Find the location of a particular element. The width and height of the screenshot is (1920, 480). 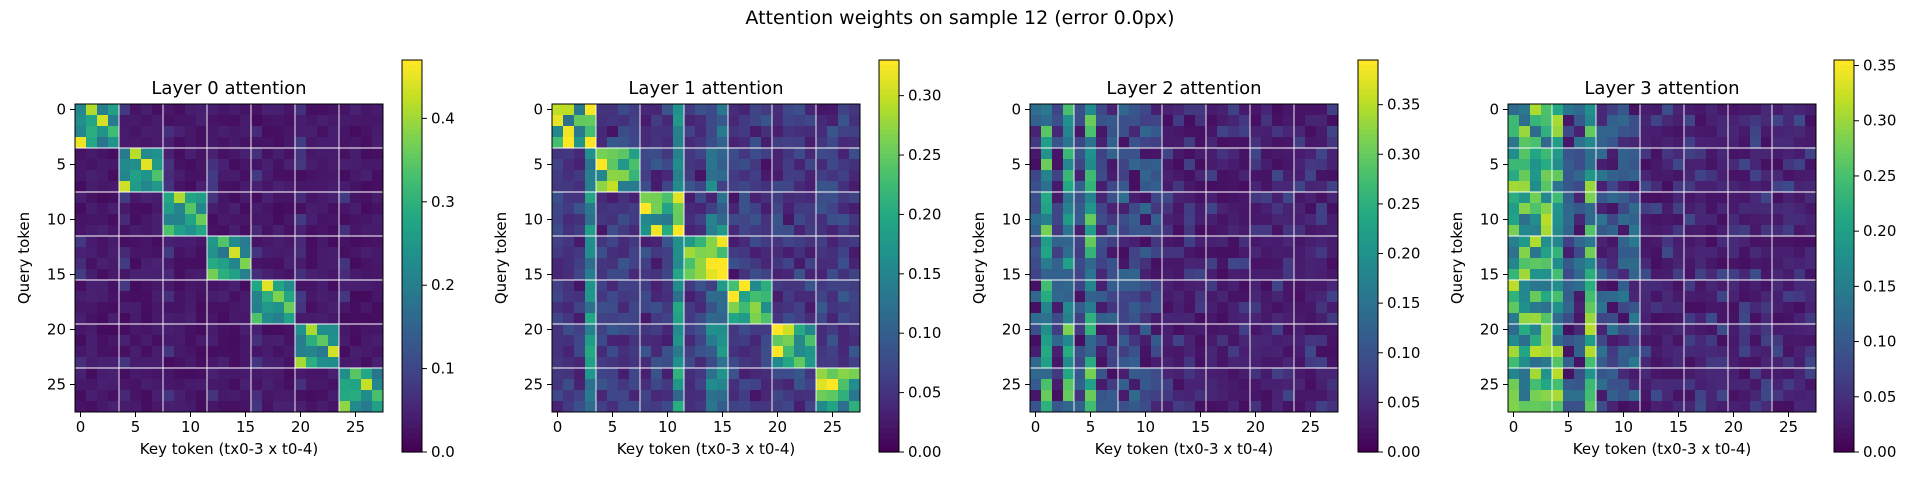

colorbar-tick-label: 0.4 is located at coordinates (443, 118).